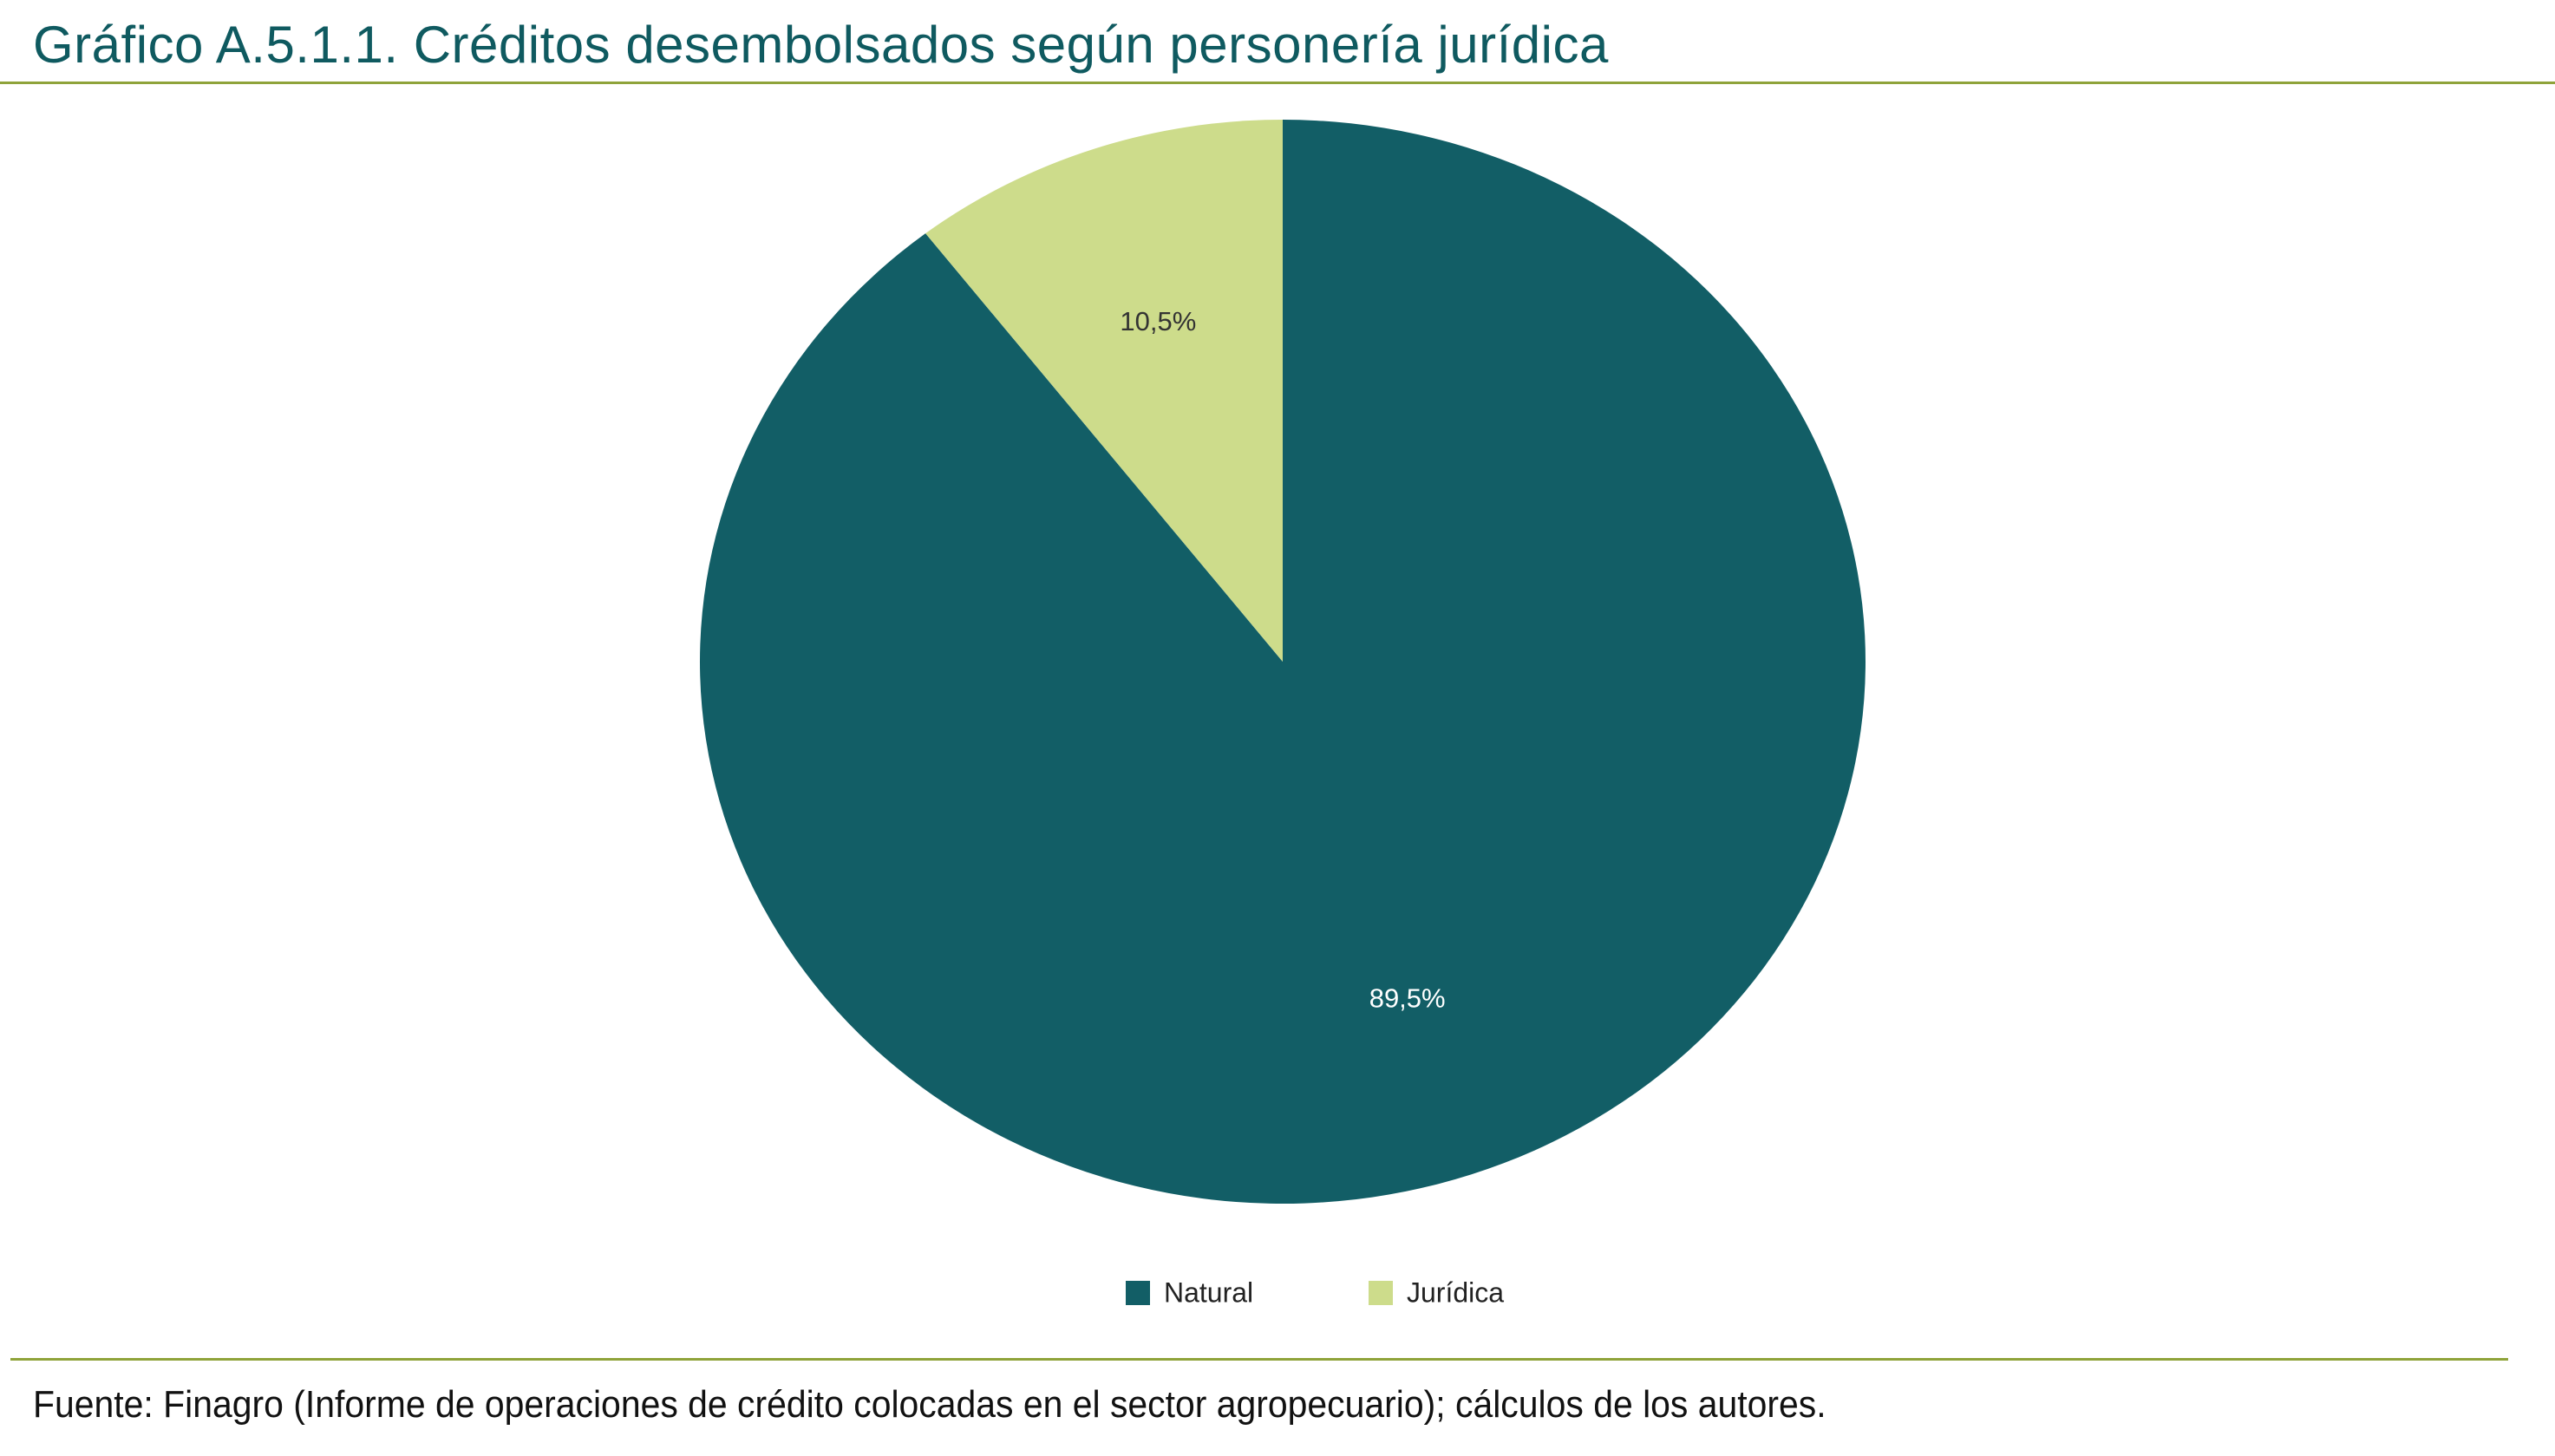 The image size is (2555, 1456). What do you see at coordinates (1104, 391) in the screenshot?
I see `pie-slice-jurdica` at bounding box center [1104, 391].